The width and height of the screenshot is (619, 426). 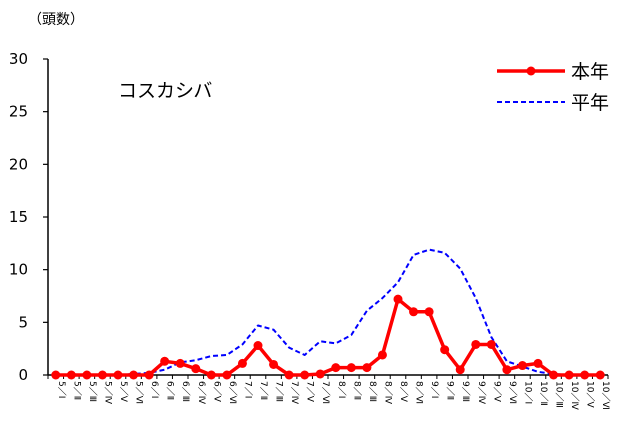 I want to click on x-tick-label: 10／Ⅰ, so click(x=527, y=392).